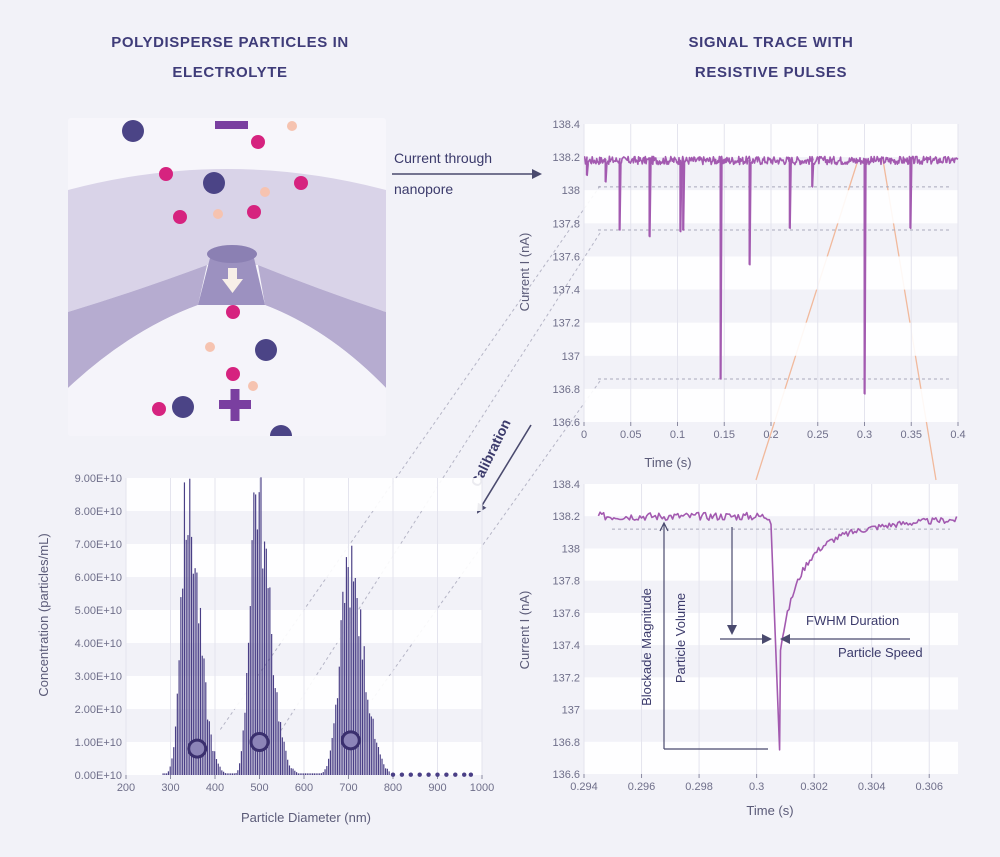 The height and width of the screenshot is (857, 1000). I want to click on particle-speed-label: Particle Speed, so click(880, 652).